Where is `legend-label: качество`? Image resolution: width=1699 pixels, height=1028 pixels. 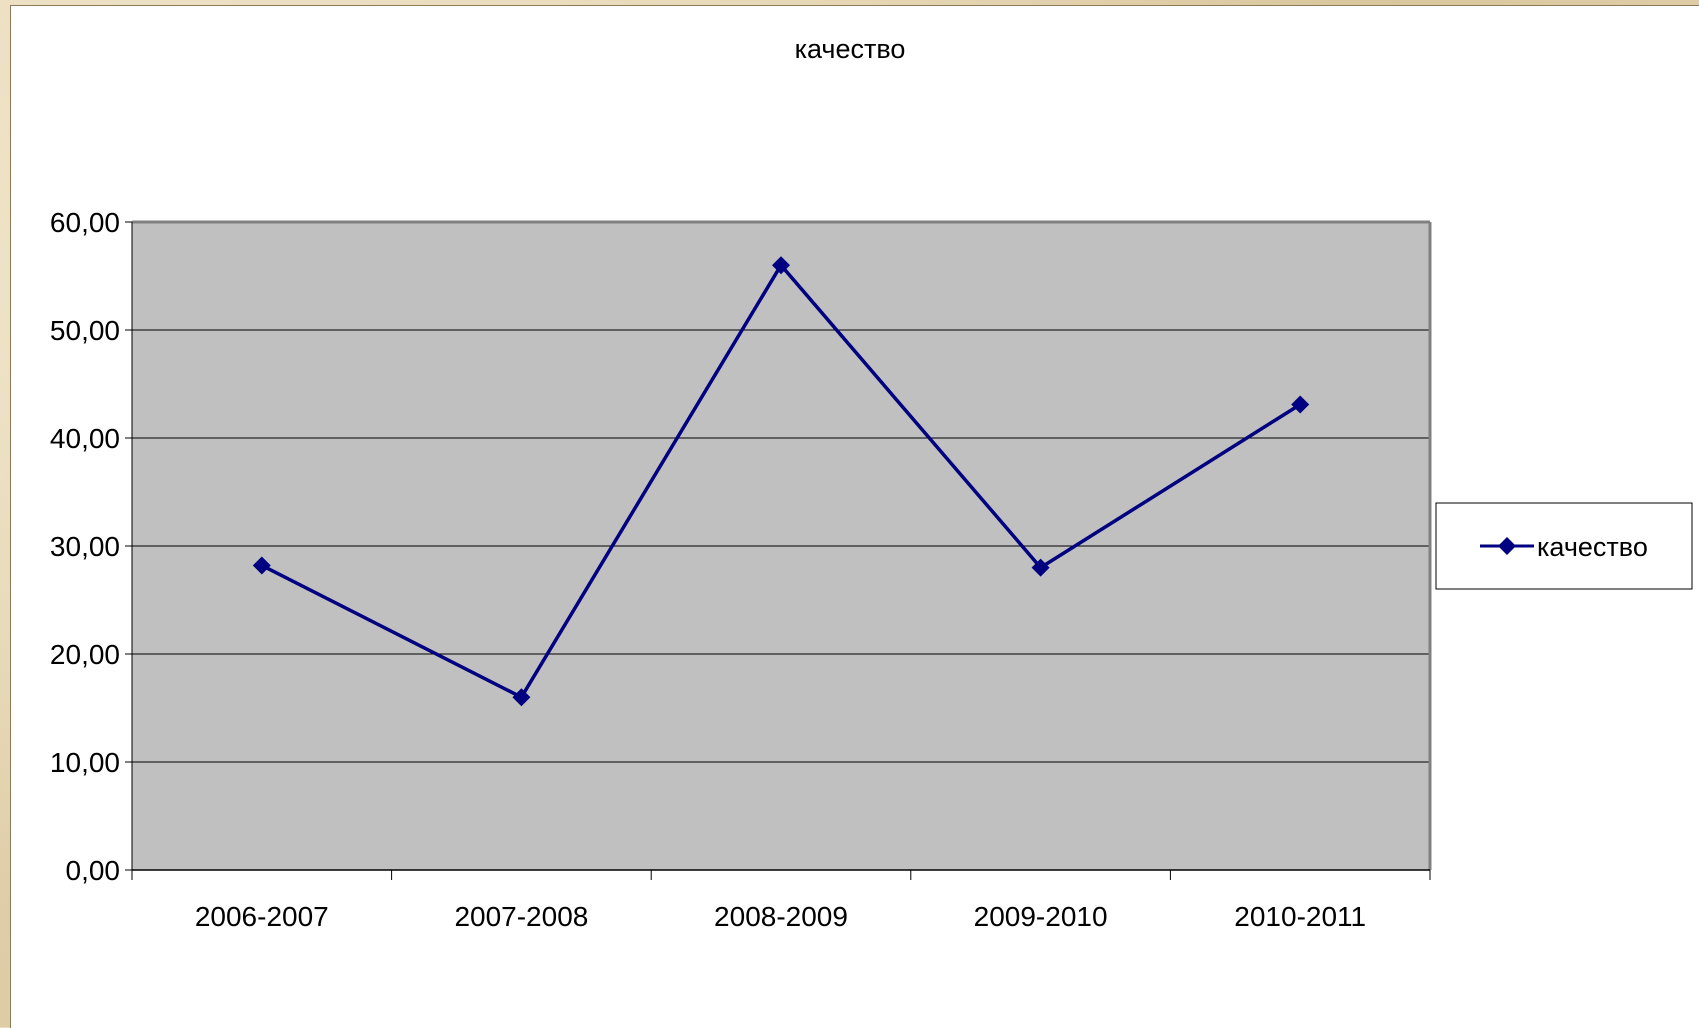
legend-label: качество is located at coordinates (1592, 547).